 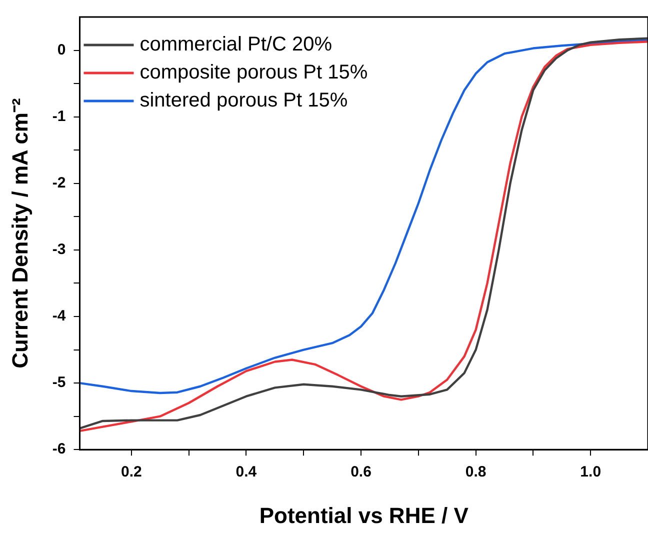 I want to click on y-tick-label: -2, so click(x=59, y=183).